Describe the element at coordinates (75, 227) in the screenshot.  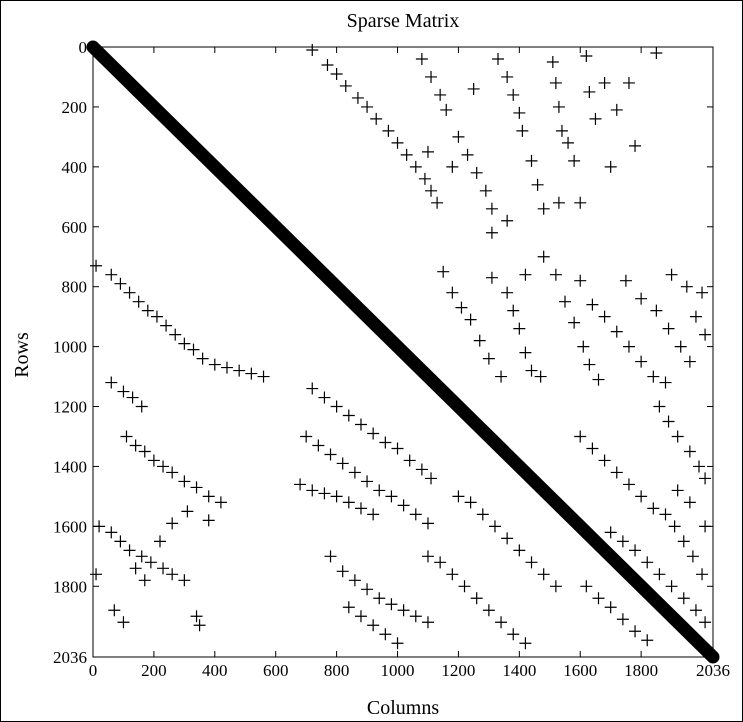
I see `y-tick-label: 600` at that location.